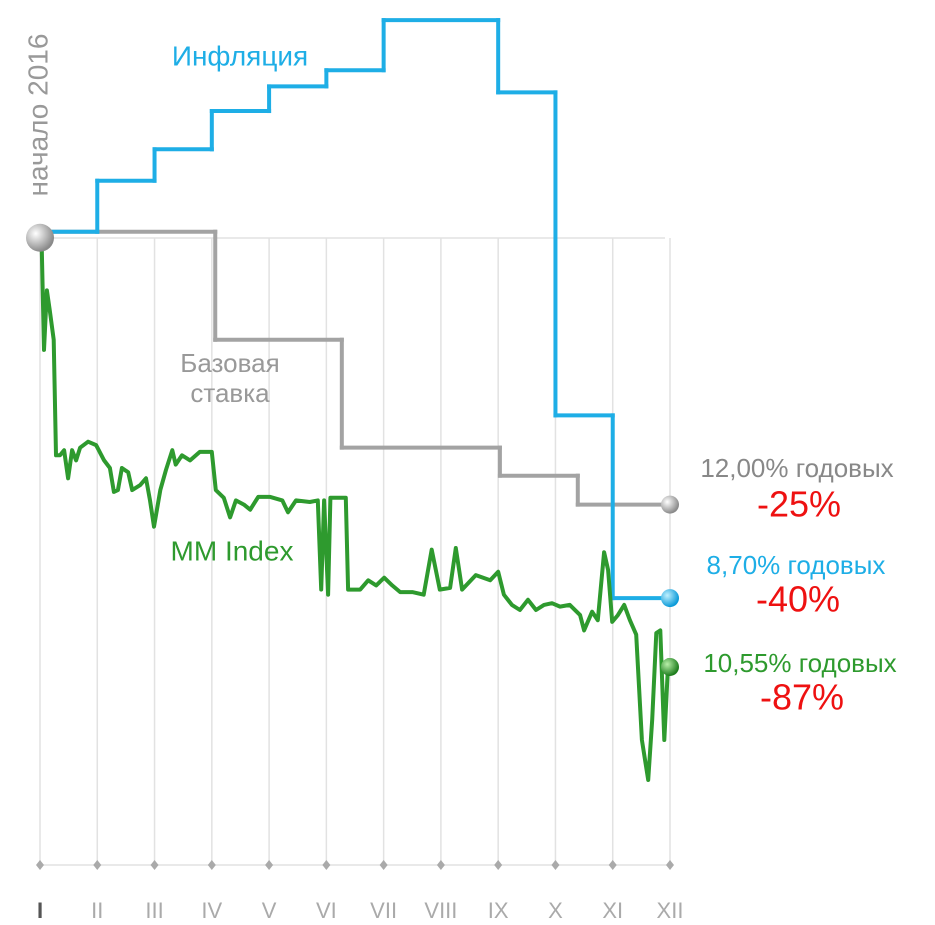  Describe the element at coordinates (799, 504) in the screenshot. I see `change-label: -25%` at that location.